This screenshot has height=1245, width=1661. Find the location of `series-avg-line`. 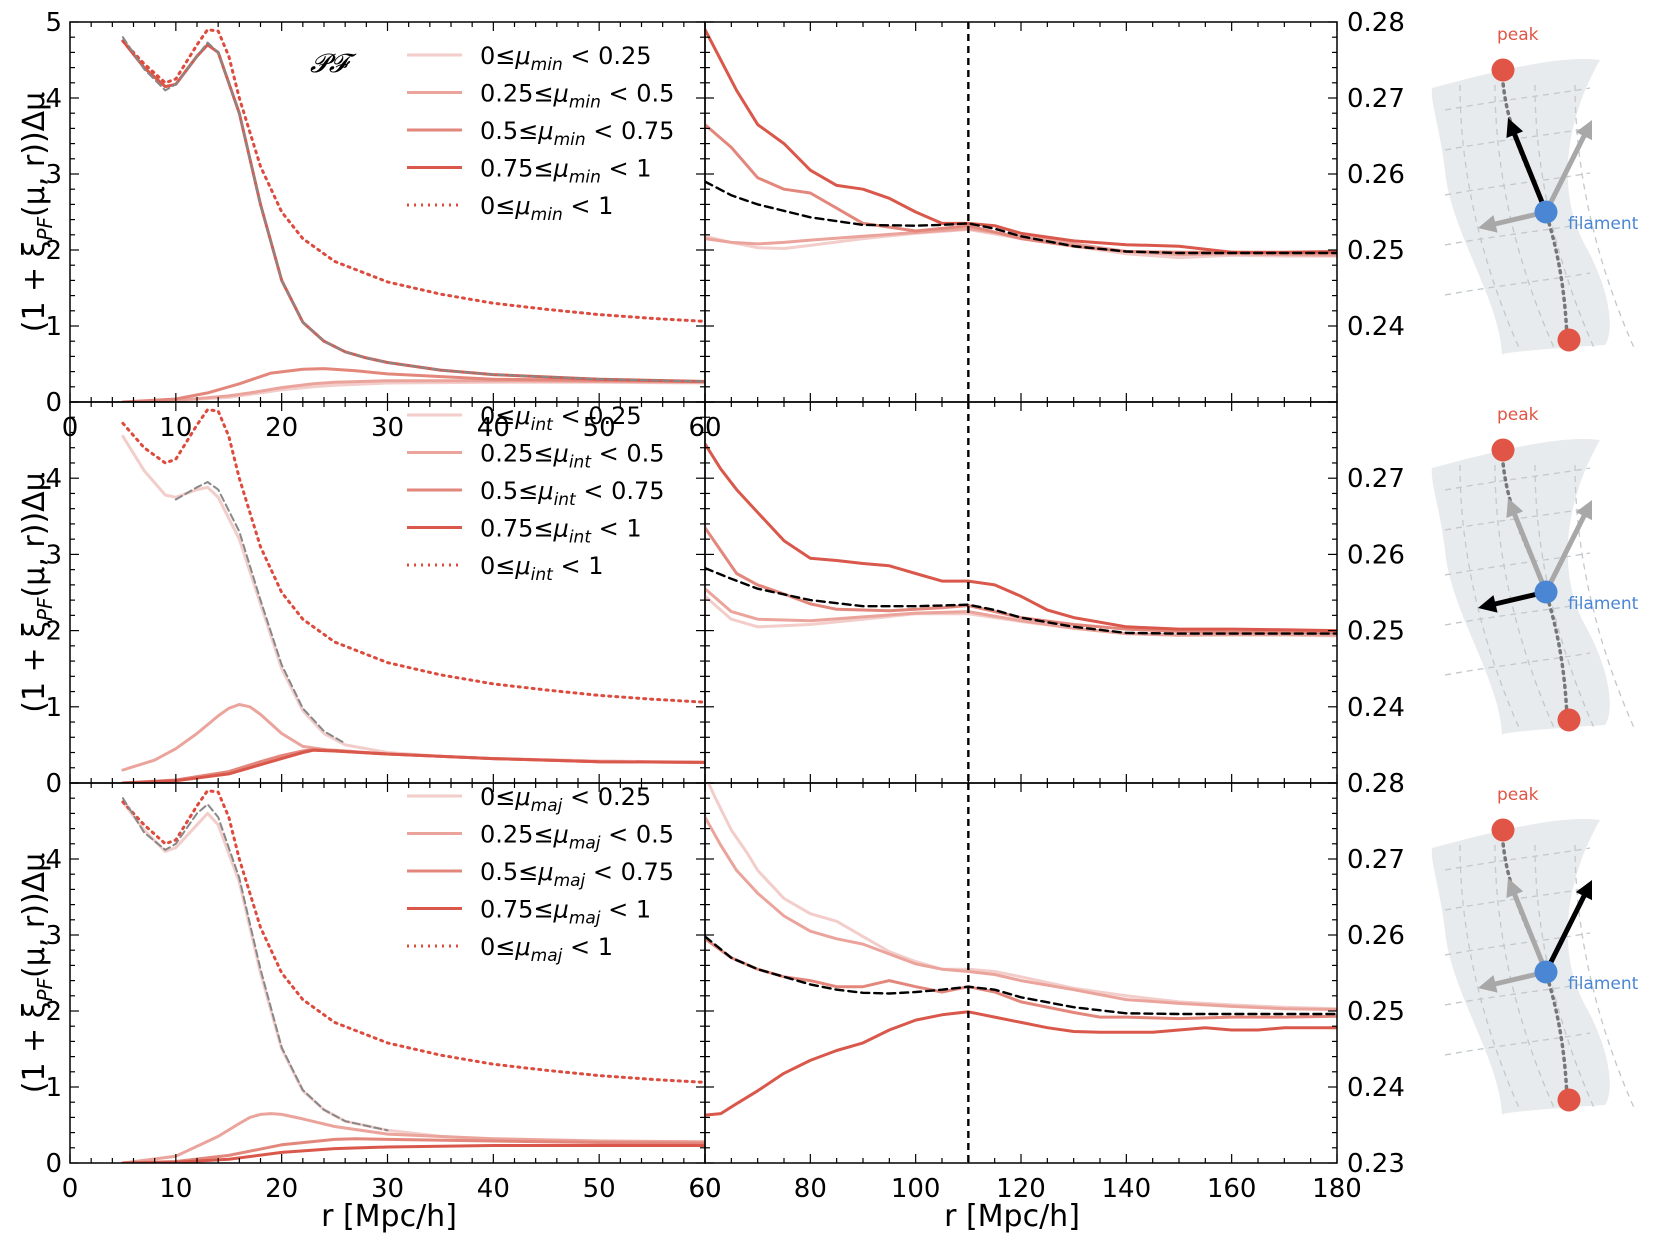

series-avg-line is located at coordinates (1021, 217).